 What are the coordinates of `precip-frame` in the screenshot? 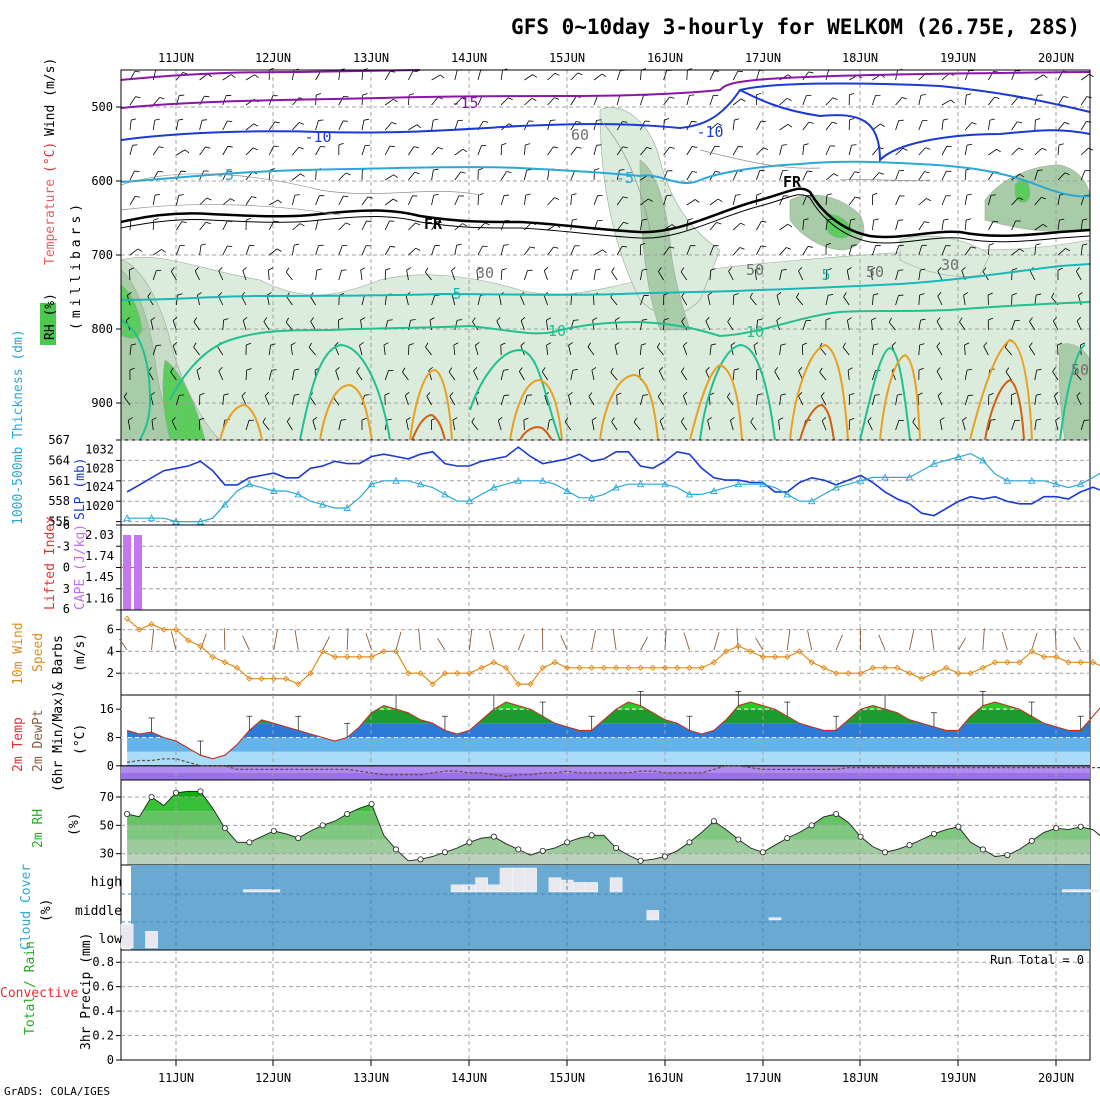 It's located at (605, 1005).